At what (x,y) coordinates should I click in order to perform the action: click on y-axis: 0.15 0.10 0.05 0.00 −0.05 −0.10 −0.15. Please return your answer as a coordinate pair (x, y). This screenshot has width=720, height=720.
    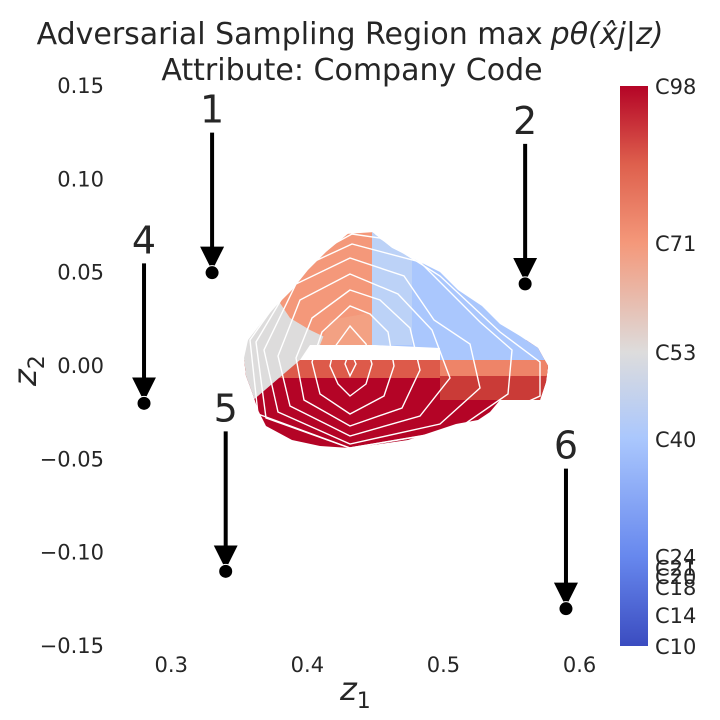
    Looking at the image, I should click on (72, 366).